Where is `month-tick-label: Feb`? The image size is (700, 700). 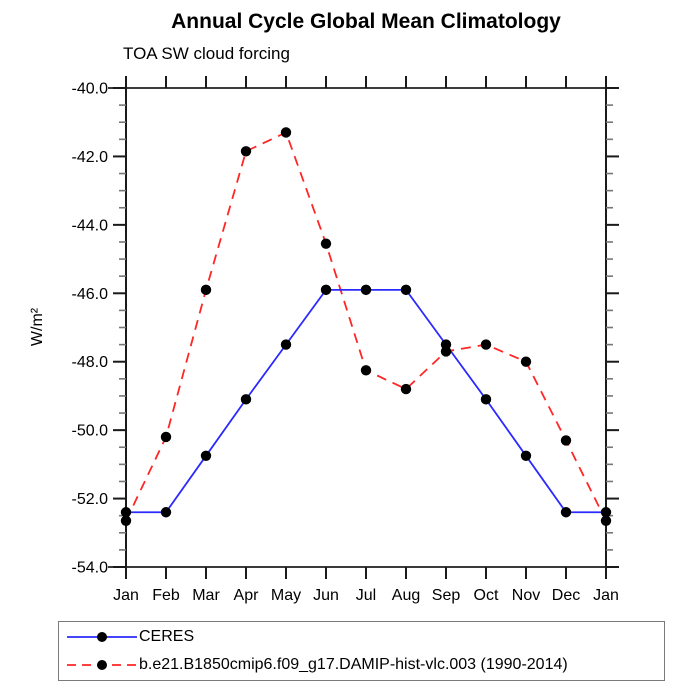
month-tick-label: Feb is located at coordinates (166, 595).